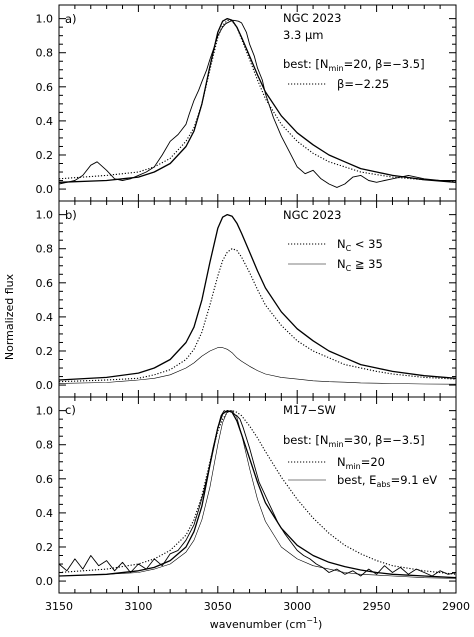  I want to click on panel-b-high-sub: C, so click(349, 268).